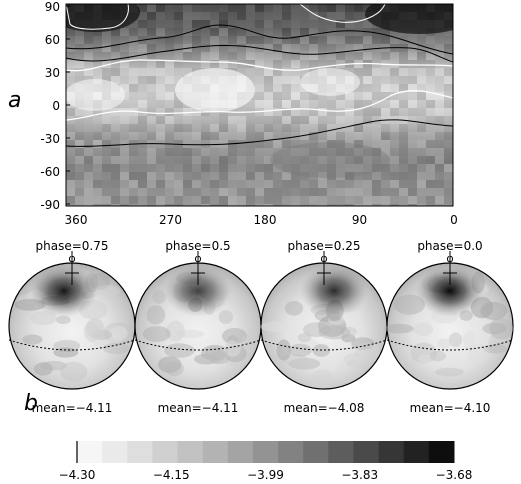  I want to click on y-tick-label: -60, so click(50, 172).